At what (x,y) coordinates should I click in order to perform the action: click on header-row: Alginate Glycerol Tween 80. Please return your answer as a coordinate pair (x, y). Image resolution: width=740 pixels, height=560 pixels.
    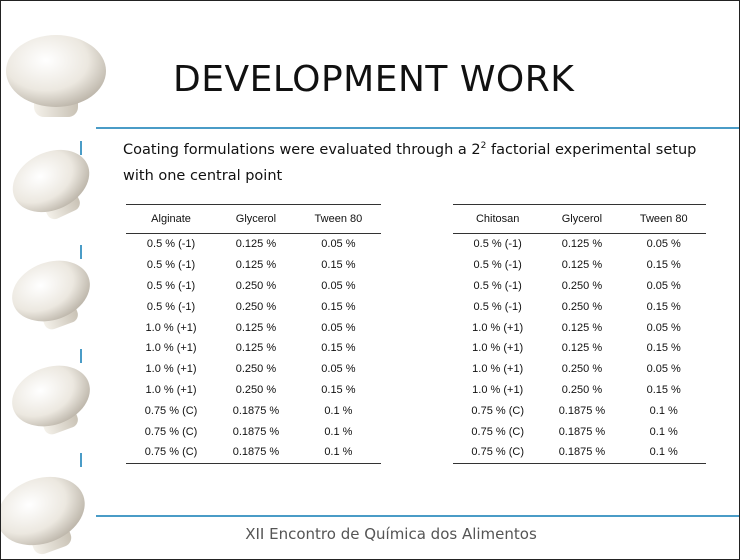
    Looking at the image, I should click on (253, 219).